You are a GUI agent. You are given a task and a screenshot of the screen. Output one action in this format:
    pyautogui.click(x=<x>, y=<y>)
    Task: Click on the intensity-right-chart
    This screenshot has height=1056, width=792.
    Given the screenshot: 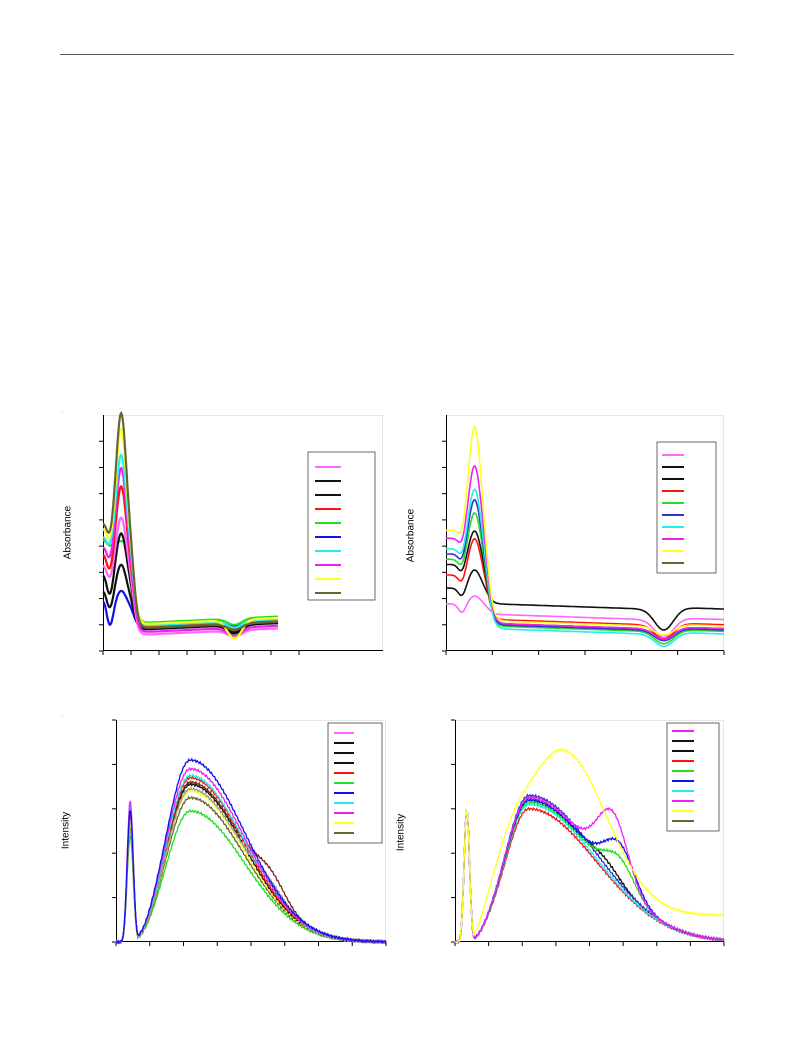 What is the action you would take?
    pyautogui.click(x=588, y=832)
    